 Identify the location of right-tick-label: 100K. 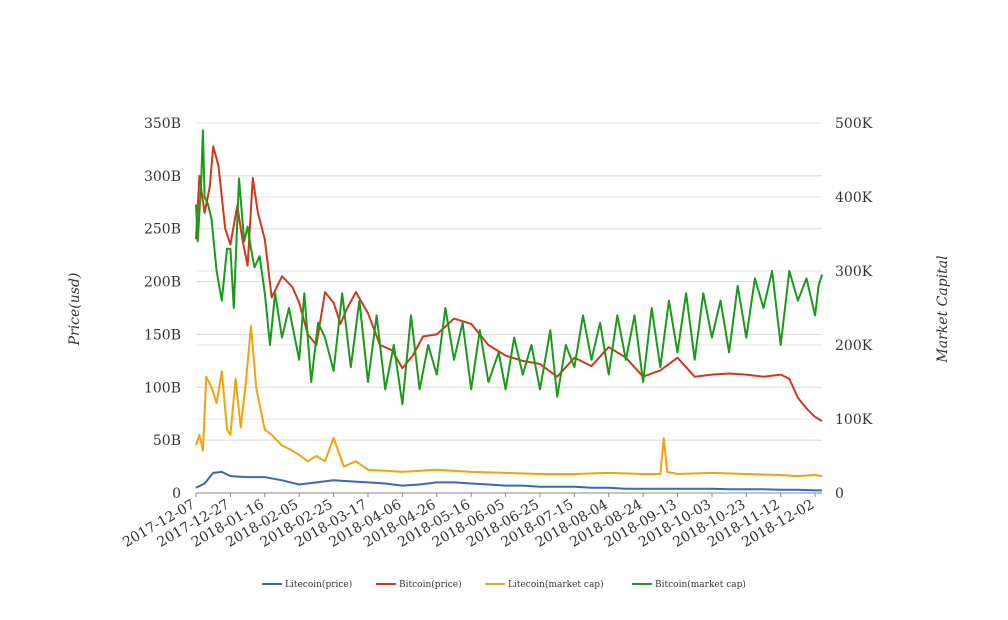
(854, 420).